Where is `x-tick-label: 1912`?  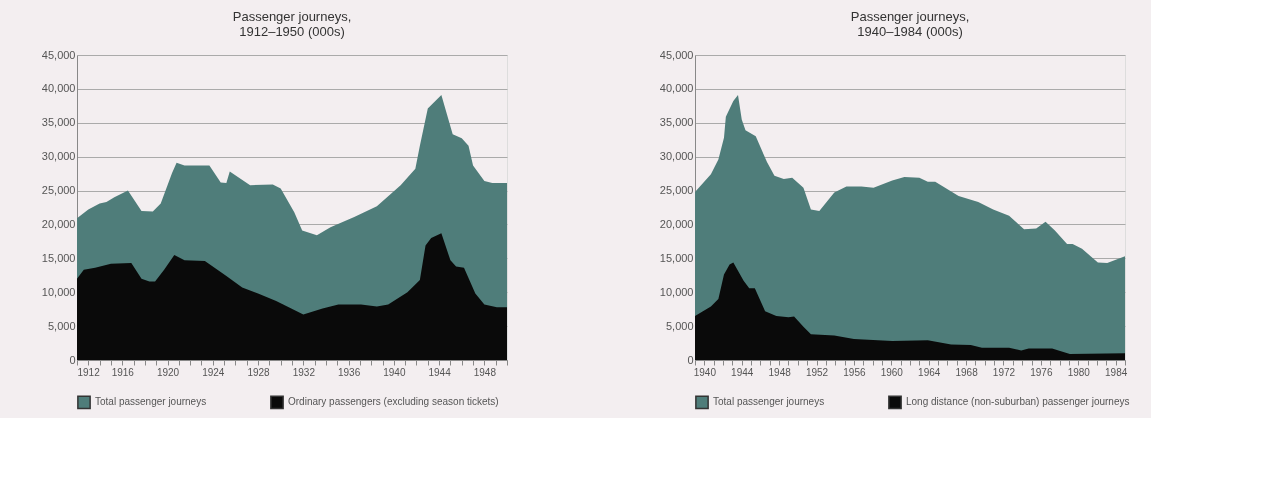
x-tick-label: 1912 is located at coordinates (89, 372).